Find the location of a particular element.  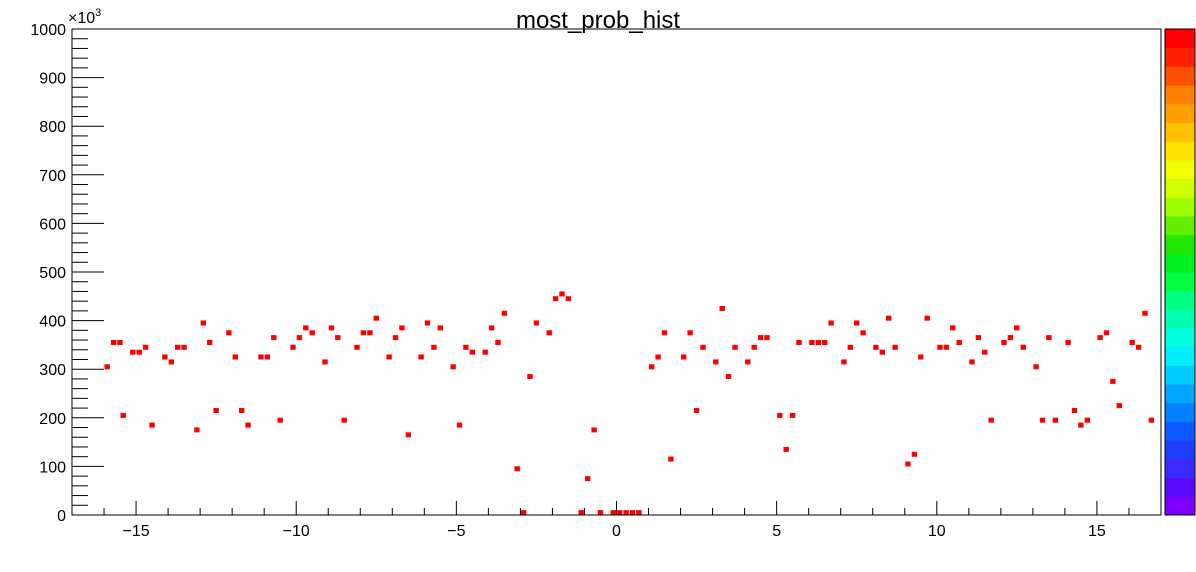

y-tick-label: 700 is located at coordinates (52, 176).